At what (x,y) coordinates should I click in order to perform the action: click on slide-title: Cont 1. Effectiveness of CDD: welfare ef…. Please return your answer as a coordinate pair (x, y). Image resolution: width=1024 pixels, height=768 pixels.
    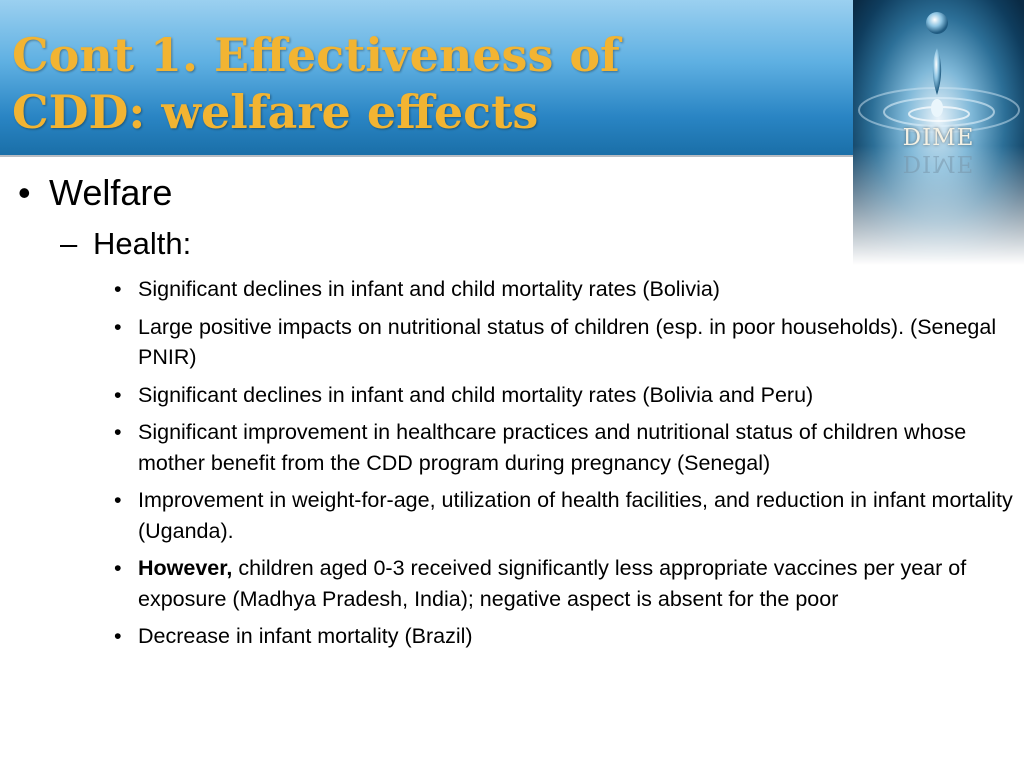
    Looking at the image, I should click on (316, 84).